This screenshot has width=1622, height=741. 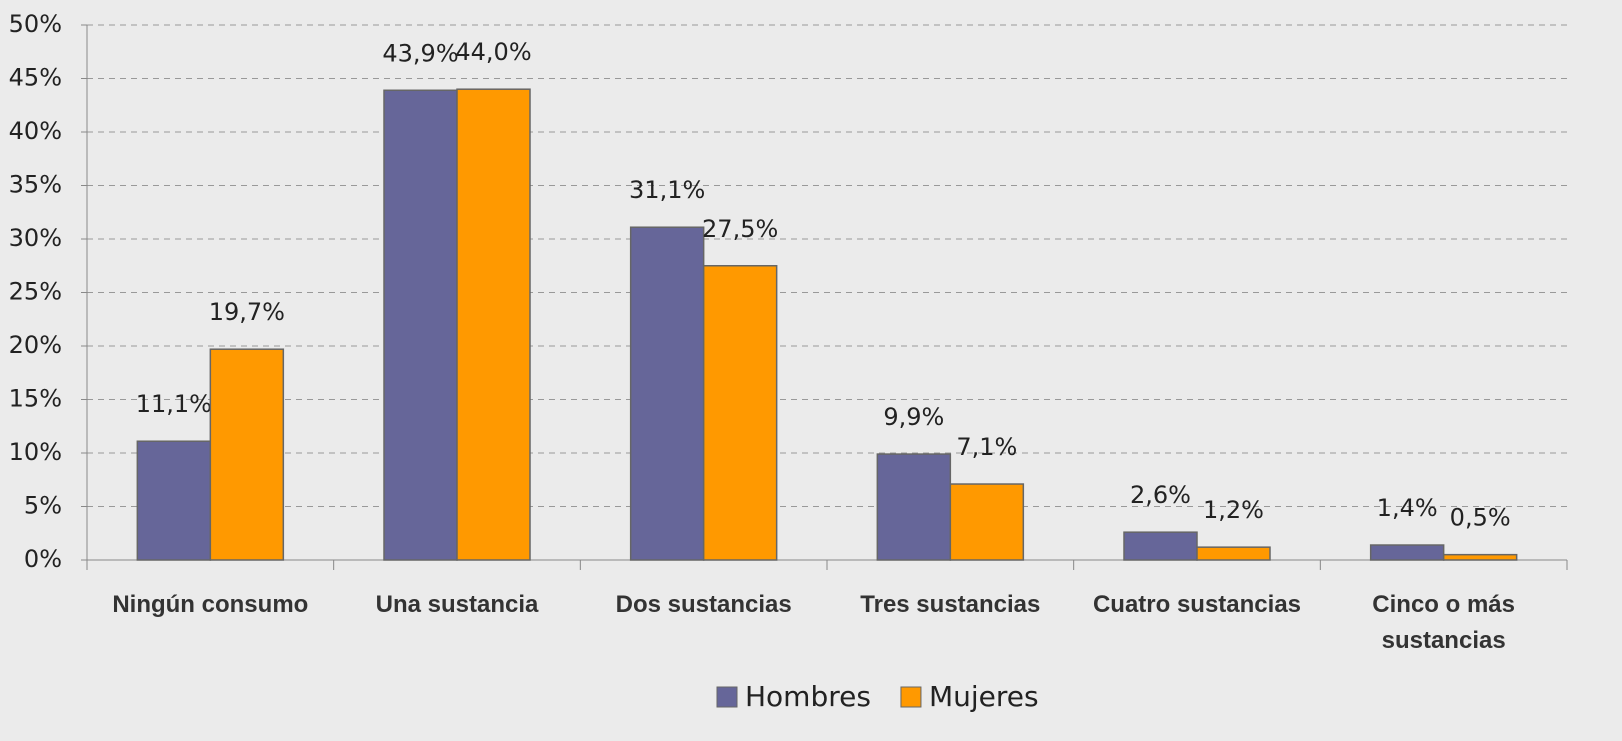 What do you see at coordinates (1480, 518) in the screenshot?
I see `data-label: 0,5%` at bounding box center [1480, 518].